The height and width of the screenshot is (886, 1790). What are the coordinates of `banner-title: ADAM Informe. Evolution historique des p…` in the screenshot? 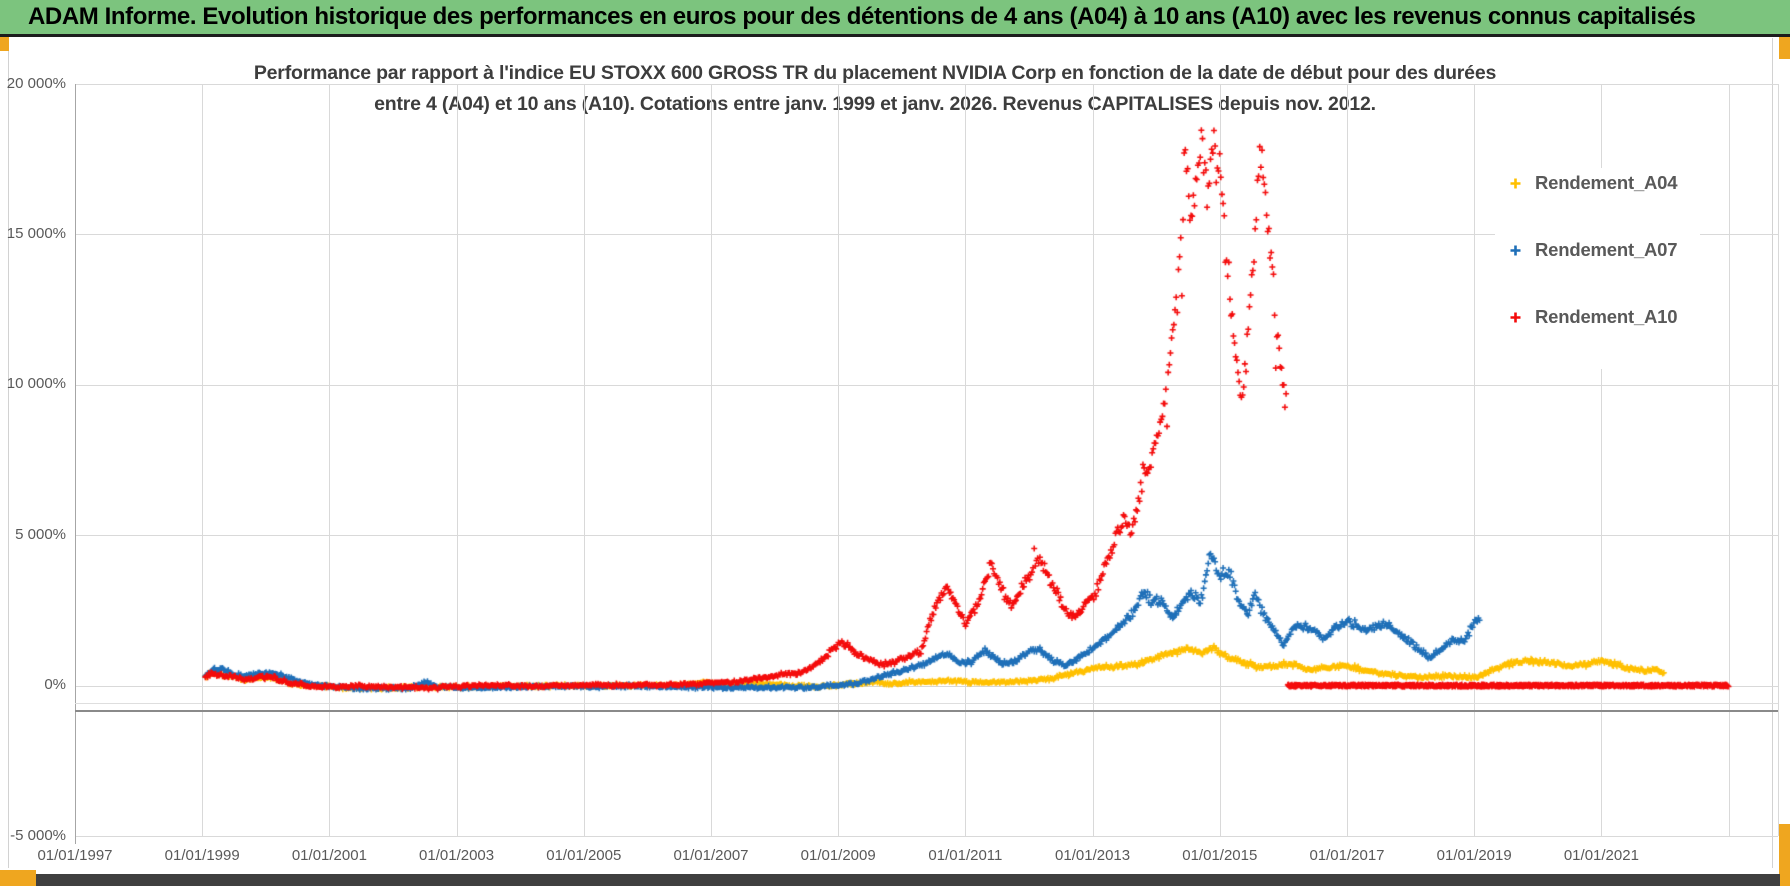 It's located at (862, 16).